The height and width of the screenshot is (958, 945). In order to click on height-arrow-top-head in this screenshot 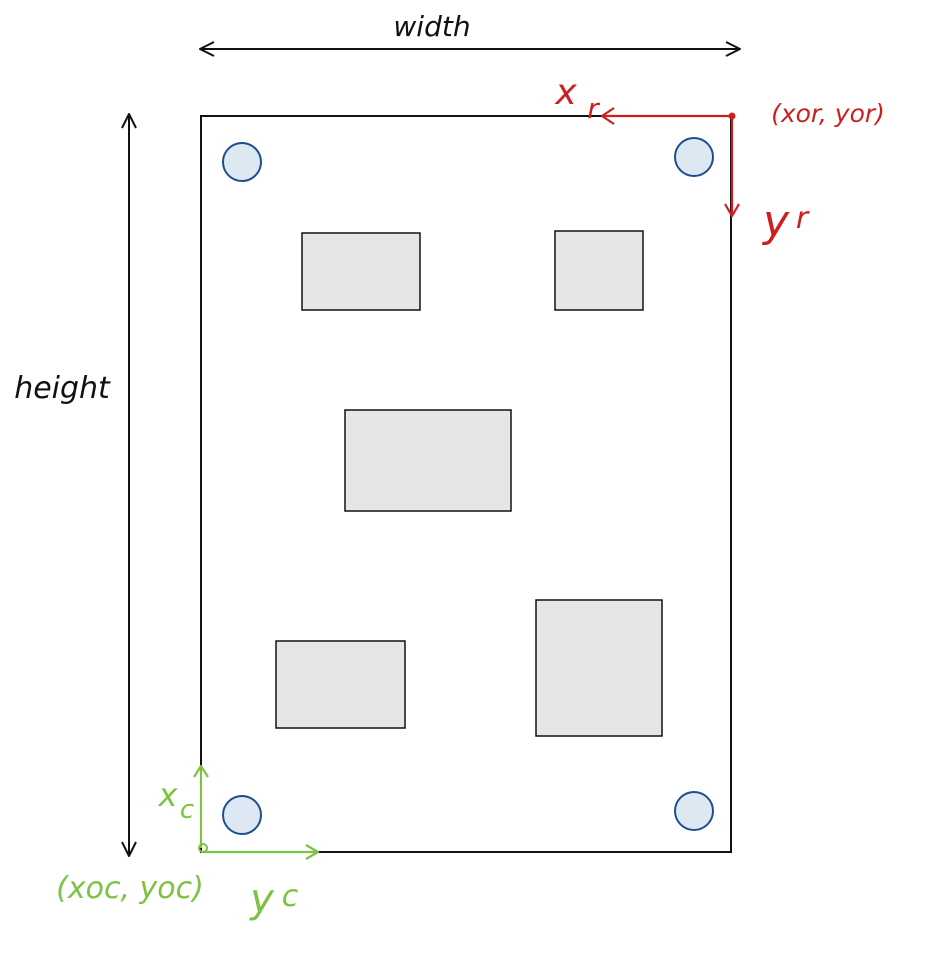, I will do `click(129, 121)`.